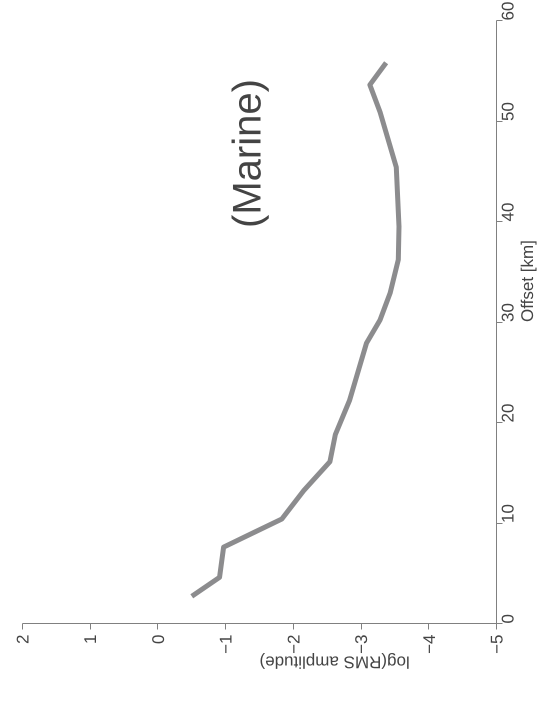 The width and height of the screenshot is (558, 702). Describe the element at coordinates (23, 639) in the screenshot. I see `x-tick-label: 2` at that location.